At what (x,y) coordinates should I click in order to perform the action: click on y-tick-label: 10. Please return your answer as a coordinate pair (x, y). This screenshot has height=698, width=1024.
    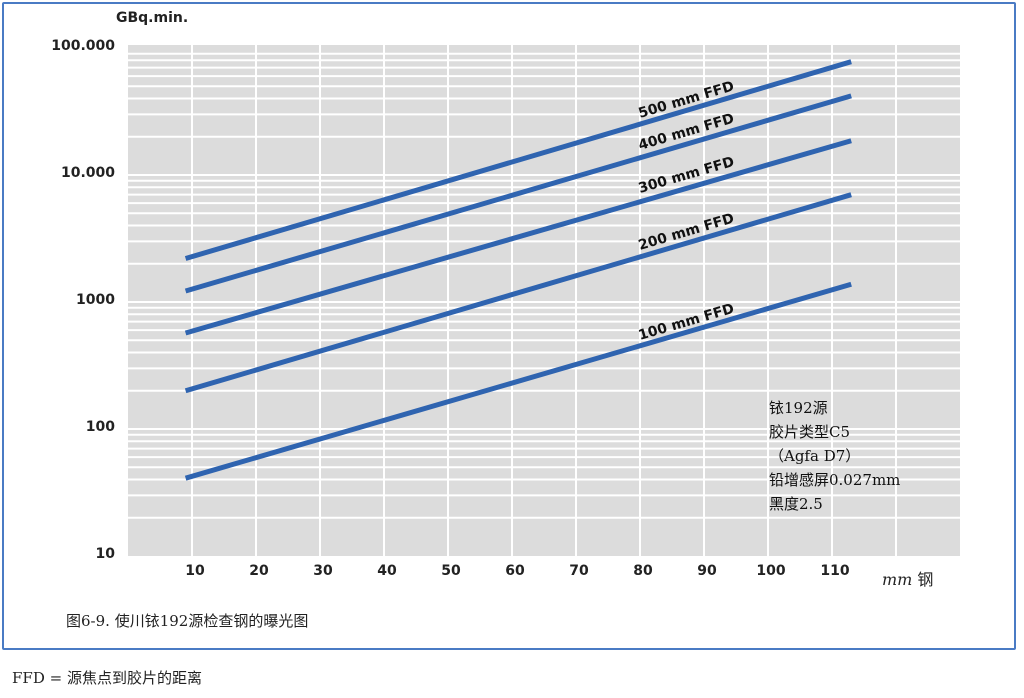
    Looking at the image, I should click on (105, 554).